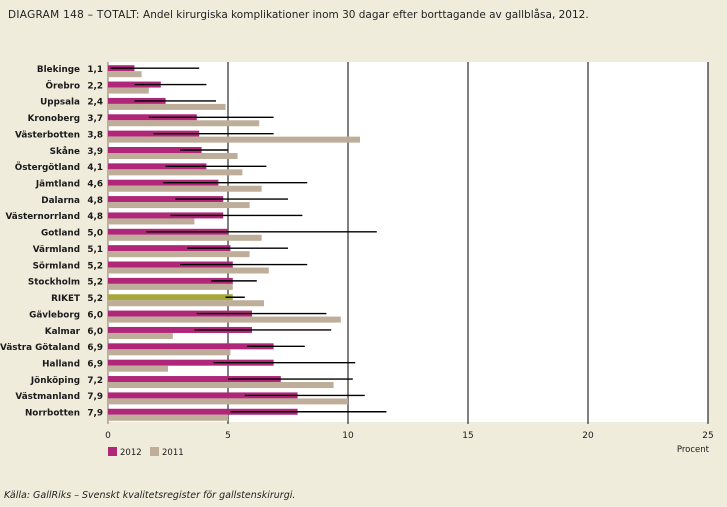 This screenshot has height=507, width=727. I want to click on category-label: Västernorrland, so click(42, 217).